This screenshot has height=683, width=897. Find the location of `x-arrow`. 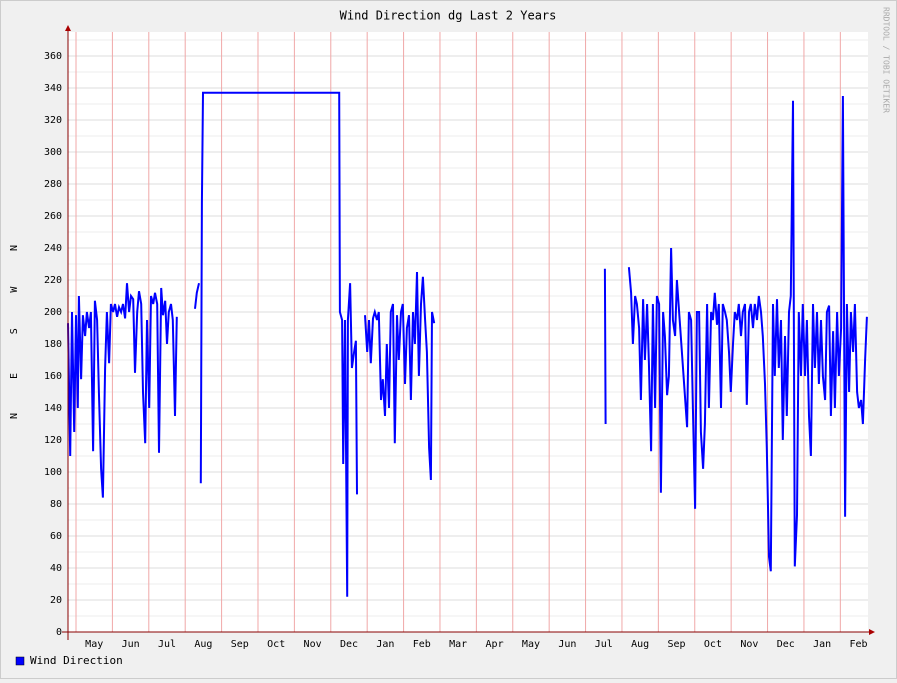

x-arrow is located at coordinates (872, 632).